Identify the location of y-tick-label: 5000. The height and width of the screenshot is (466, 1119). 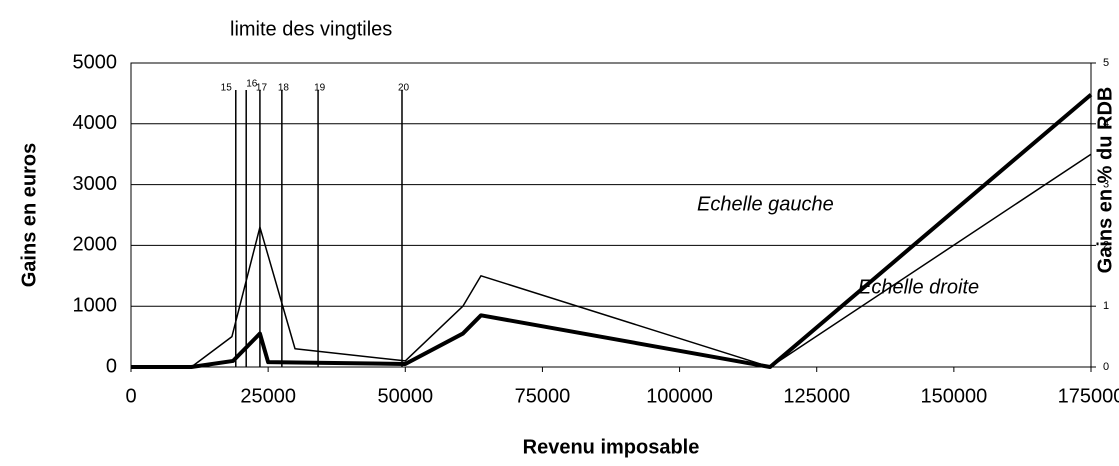
(95, 62).